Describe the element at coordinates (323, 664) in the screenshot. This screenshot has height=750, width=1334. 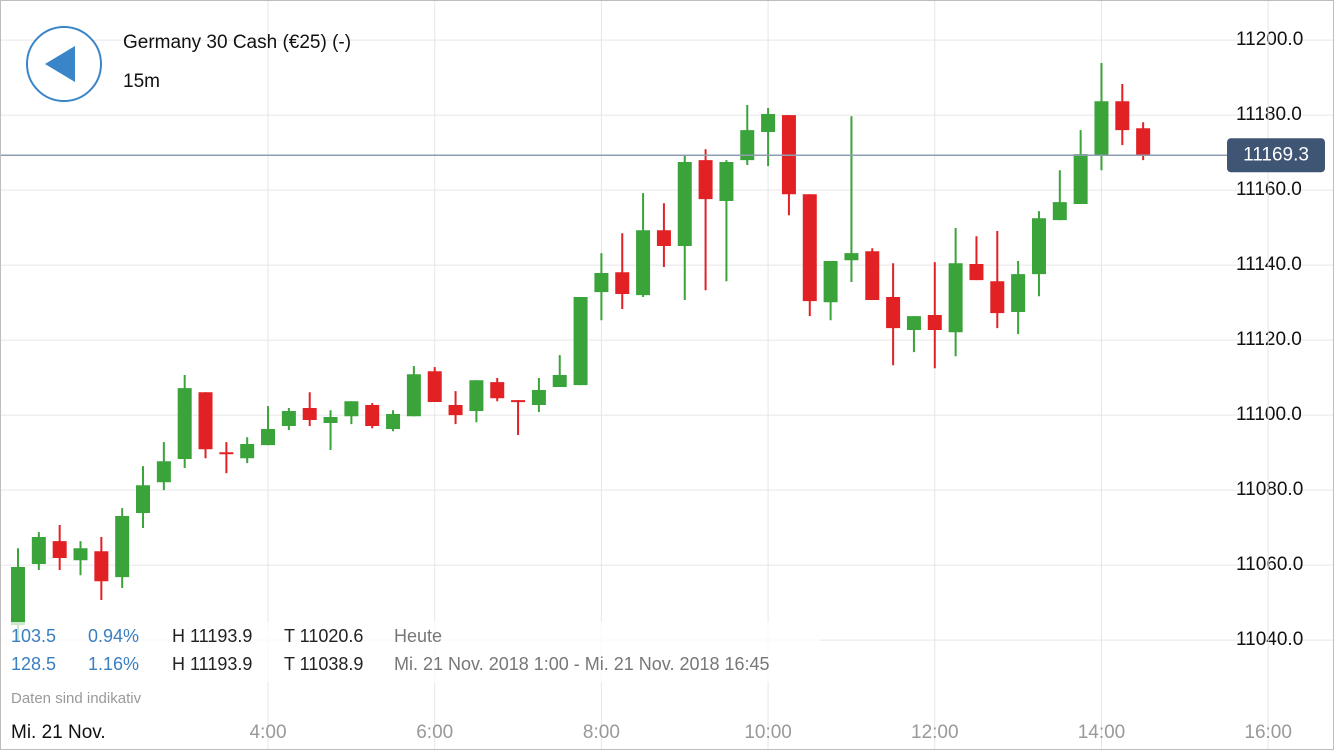
I see `stat-text: T 11038.9` at that location.